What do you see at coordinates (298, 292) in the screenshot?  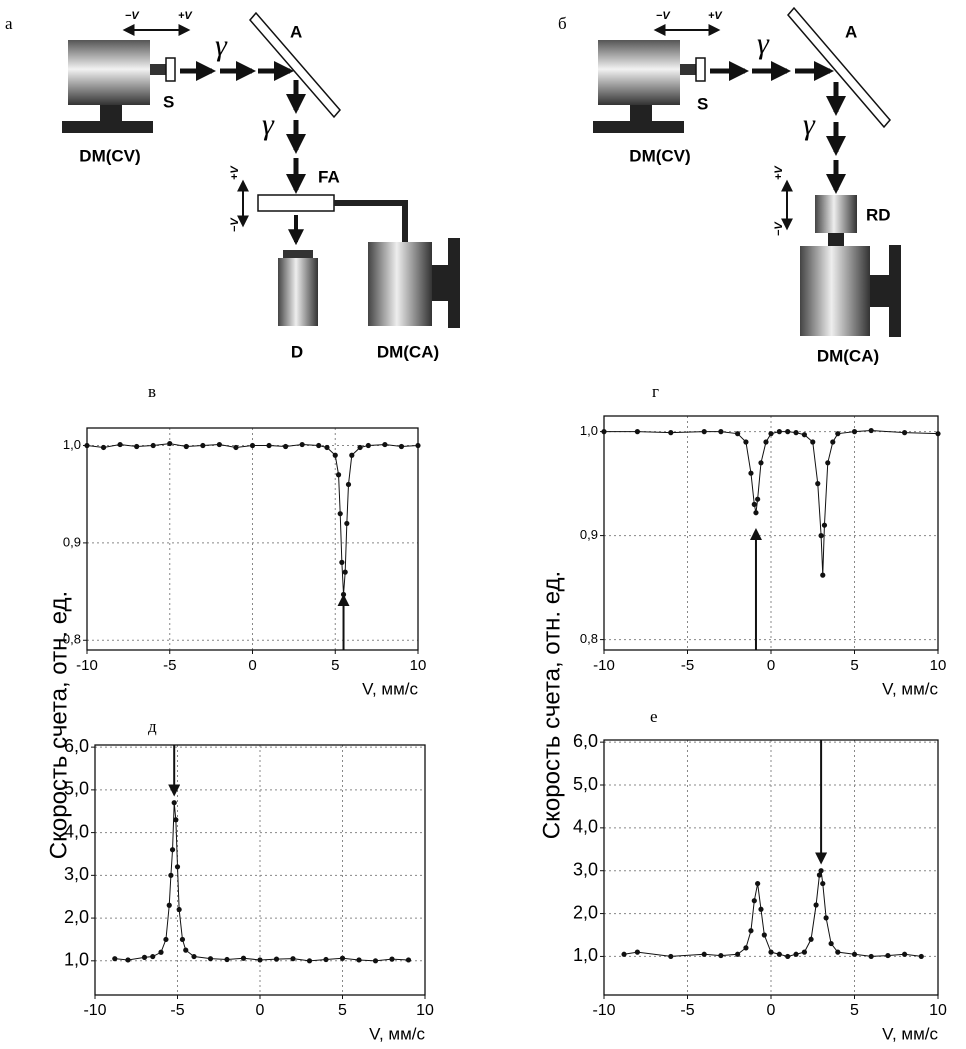 I see `detector` at bounding box center [298, 292].